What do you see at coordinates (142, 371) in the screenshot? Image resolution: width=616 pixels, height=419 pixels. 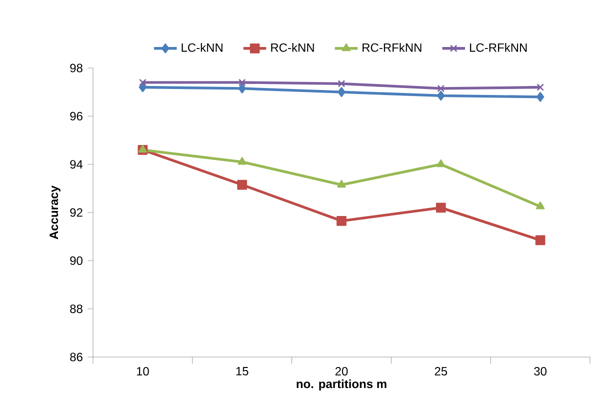 I see `x-tick-label: 10` at bounding box center [142, 371].